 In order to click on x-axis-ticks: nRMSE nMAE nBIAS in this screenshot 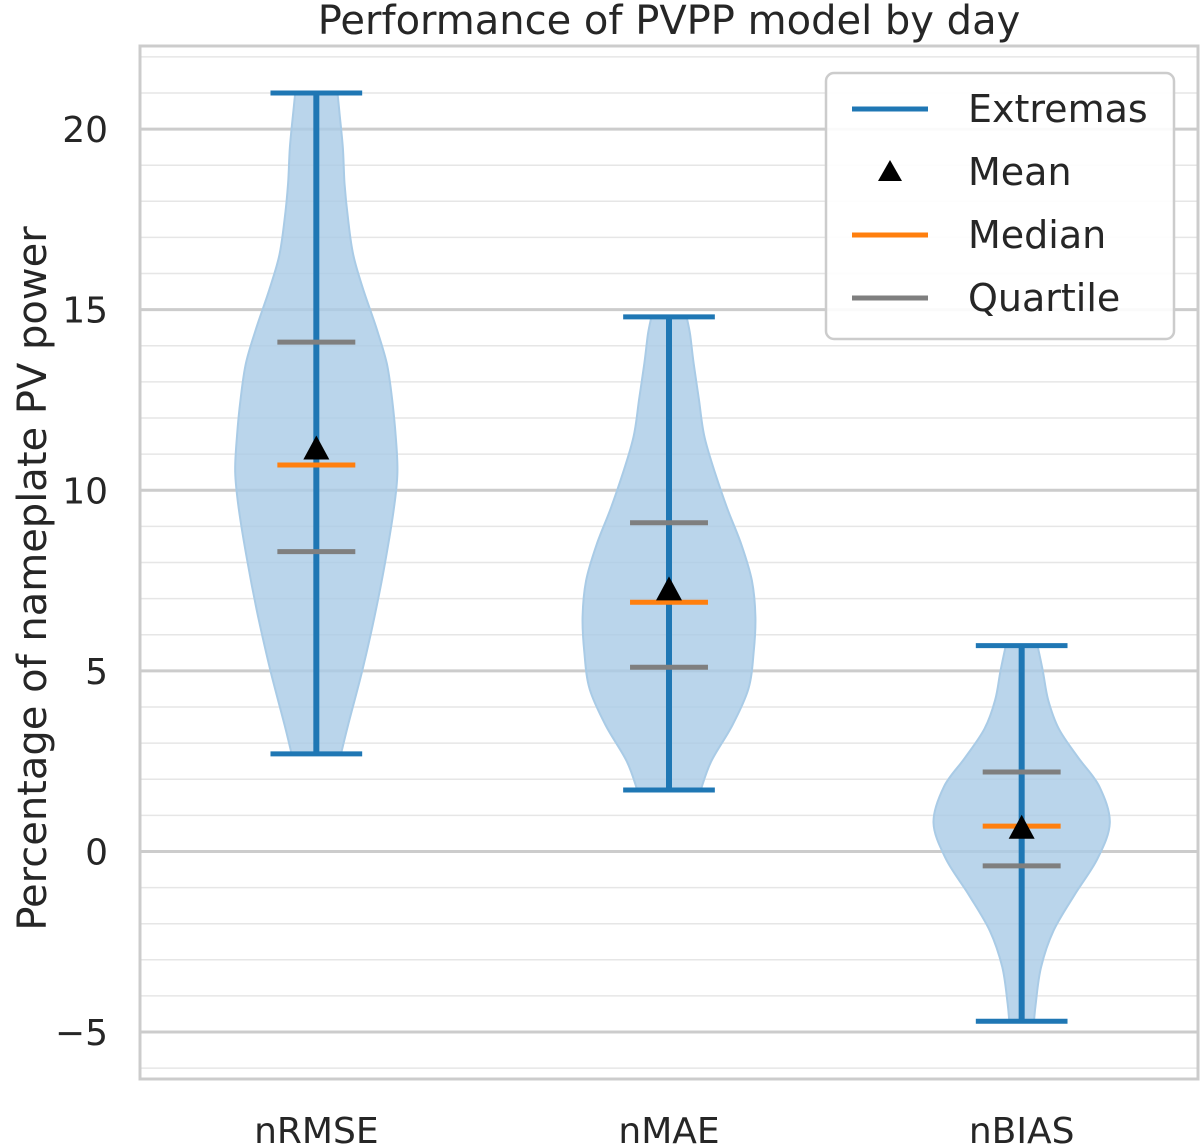, I will do `click(664, 1129)`.